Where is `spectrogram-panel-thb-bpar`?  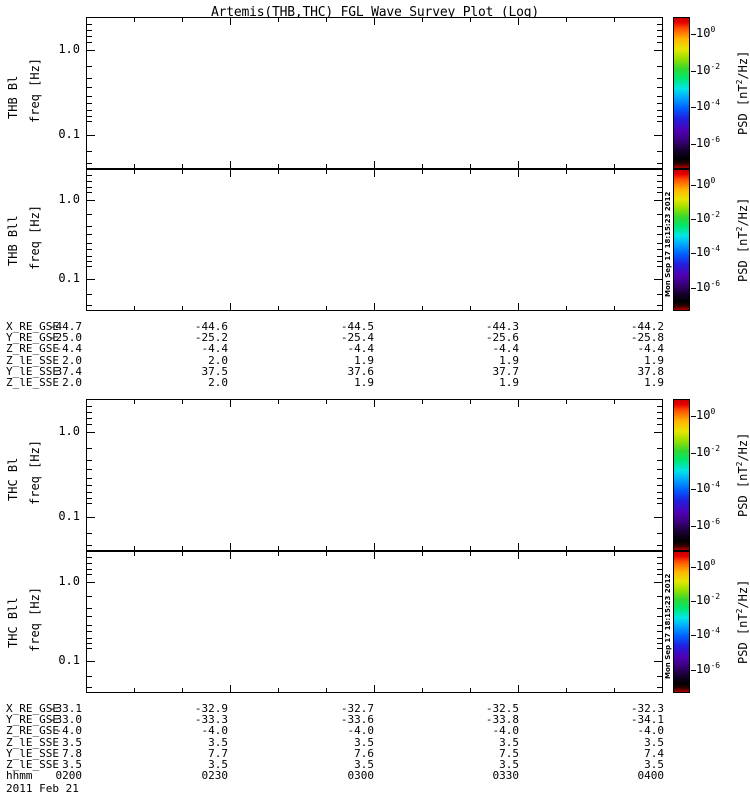 spectrogram-panel-thb-bpar is located at coordinates (374, 240).